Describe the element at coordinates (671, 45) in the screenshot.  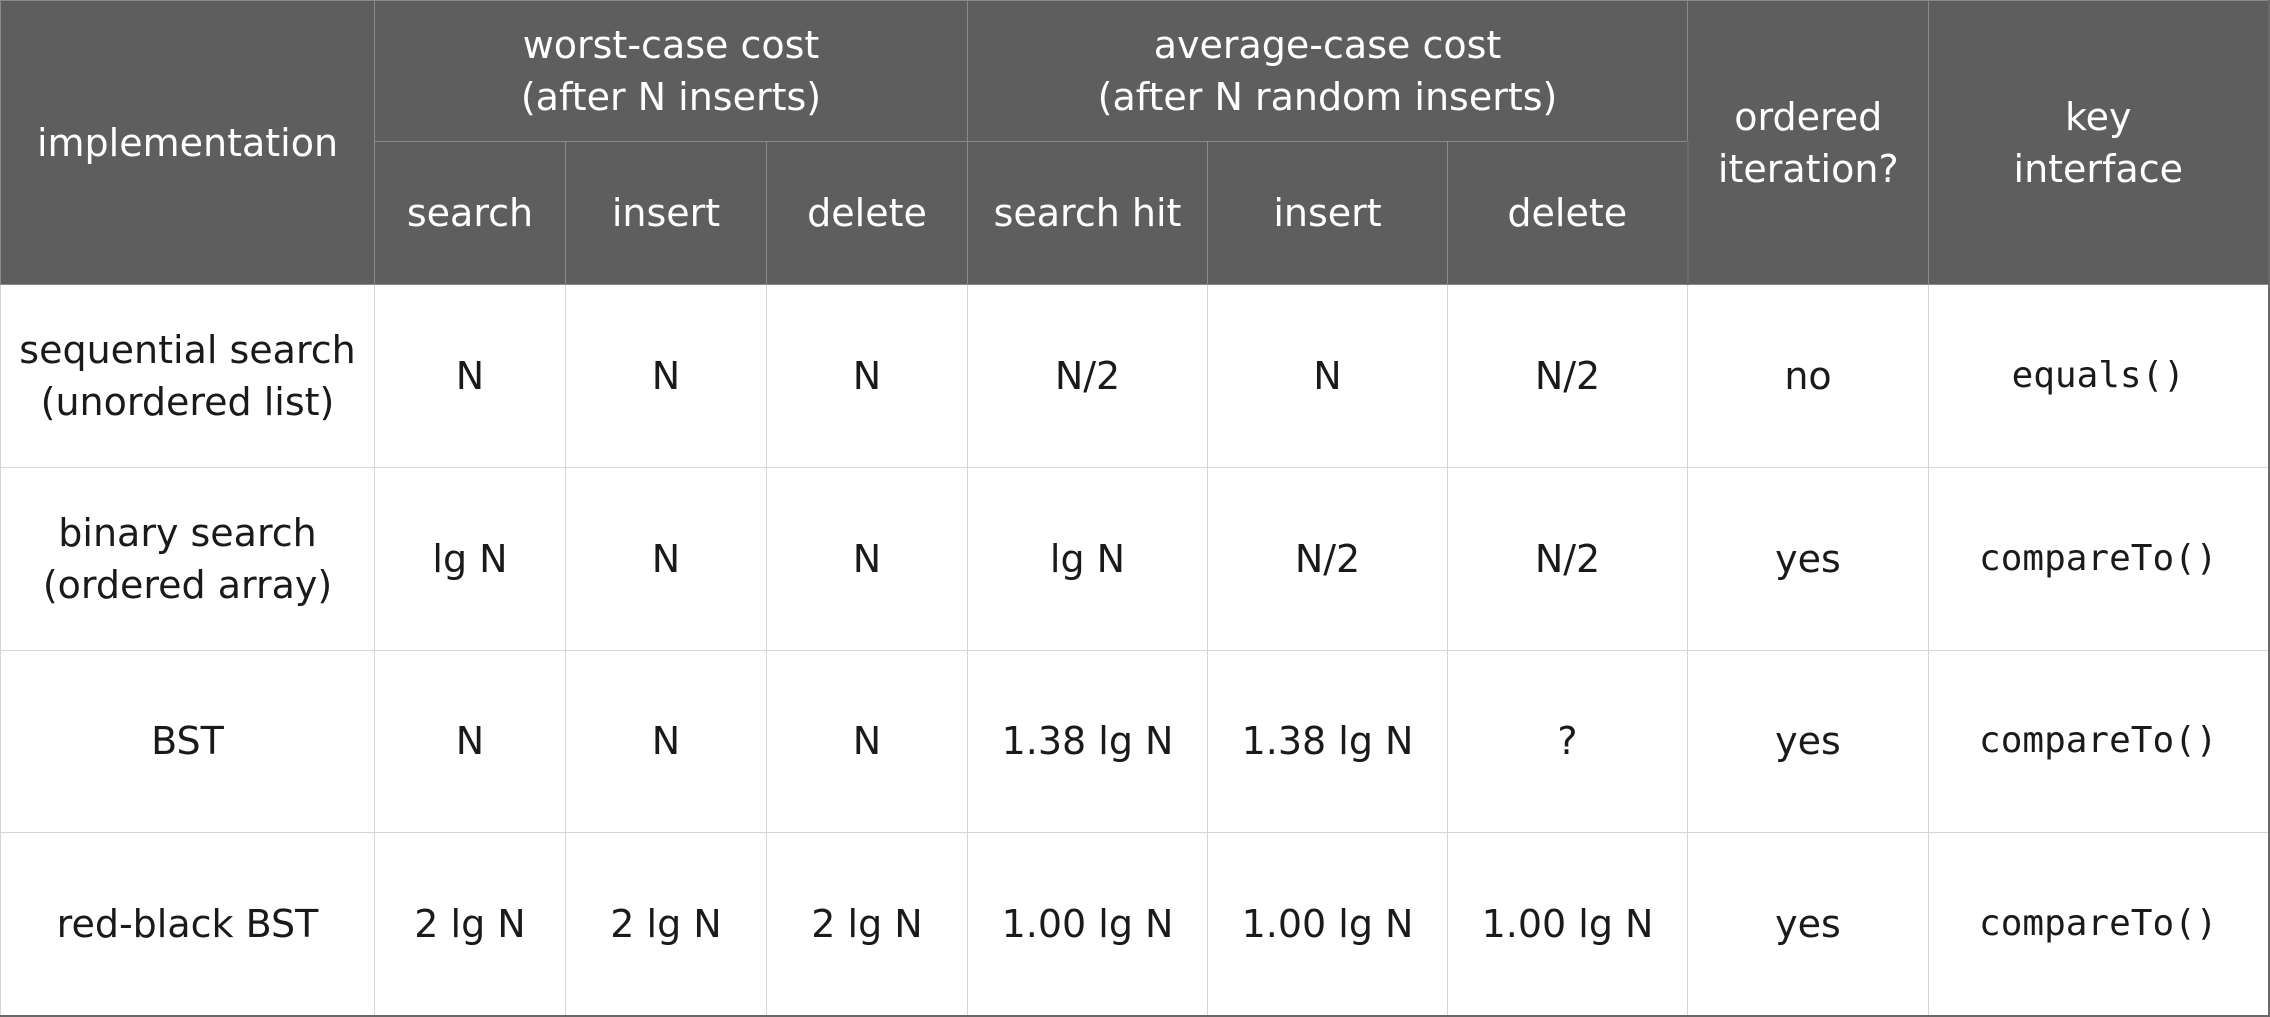
I see `header-worst-case-line1: worst-case cost` at that location.